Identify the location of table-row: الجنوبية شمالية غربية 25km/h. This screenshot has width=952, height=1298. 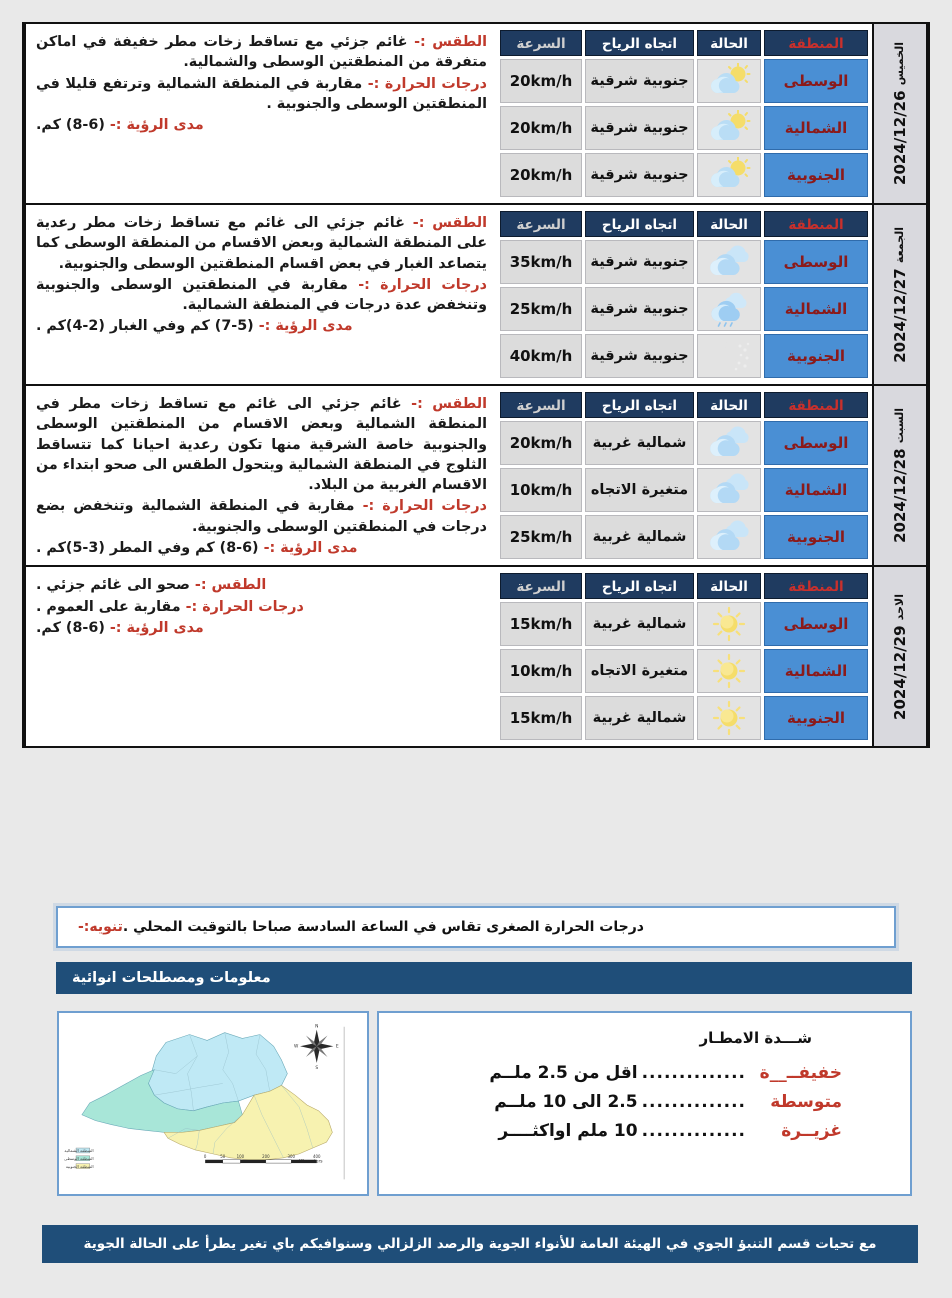
(684, 537).